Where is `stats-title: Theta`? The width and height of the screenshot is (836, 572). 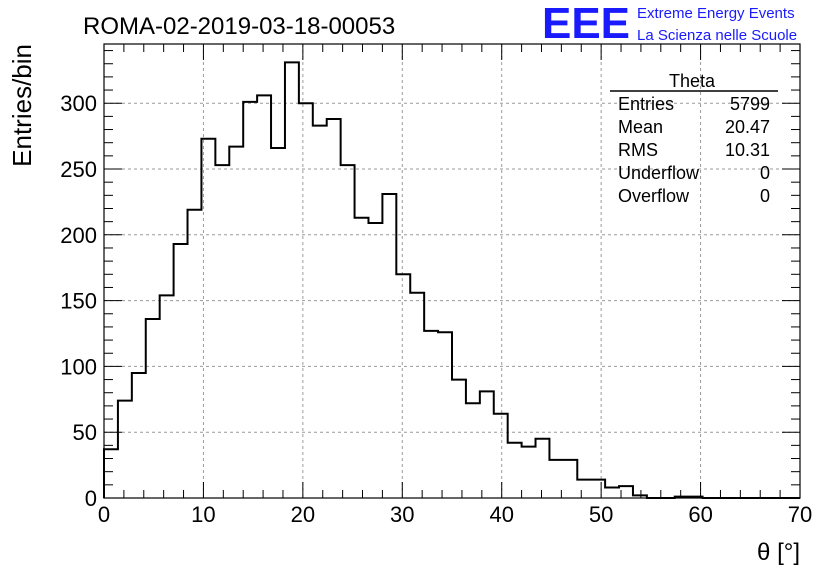 stats-title: Theta is located at coordinates (692, 81).